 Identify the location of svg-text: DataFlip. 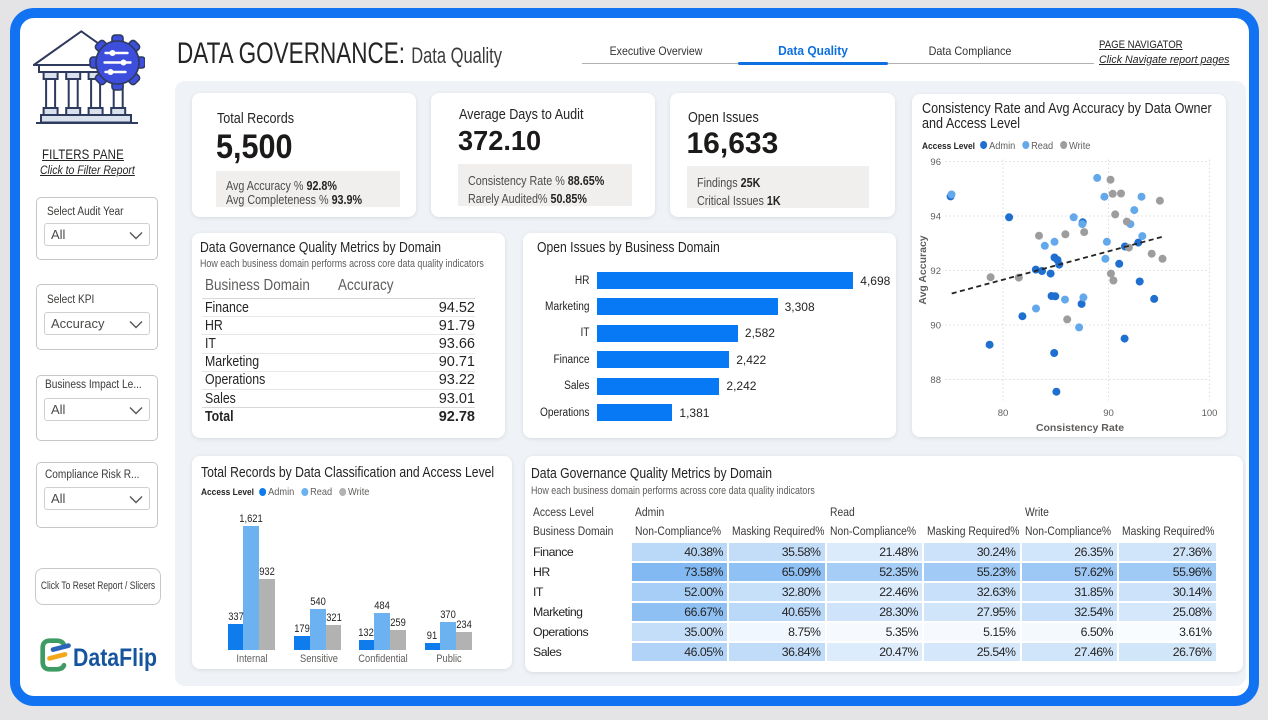
(115, 658).